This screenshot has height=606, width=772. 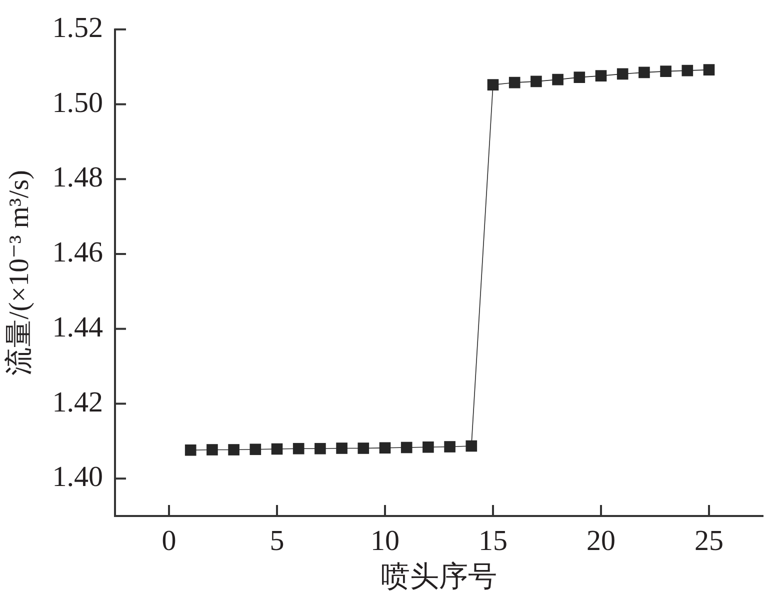 I want to click on y-tick-label: 1.44, so click(x=78, y=327).